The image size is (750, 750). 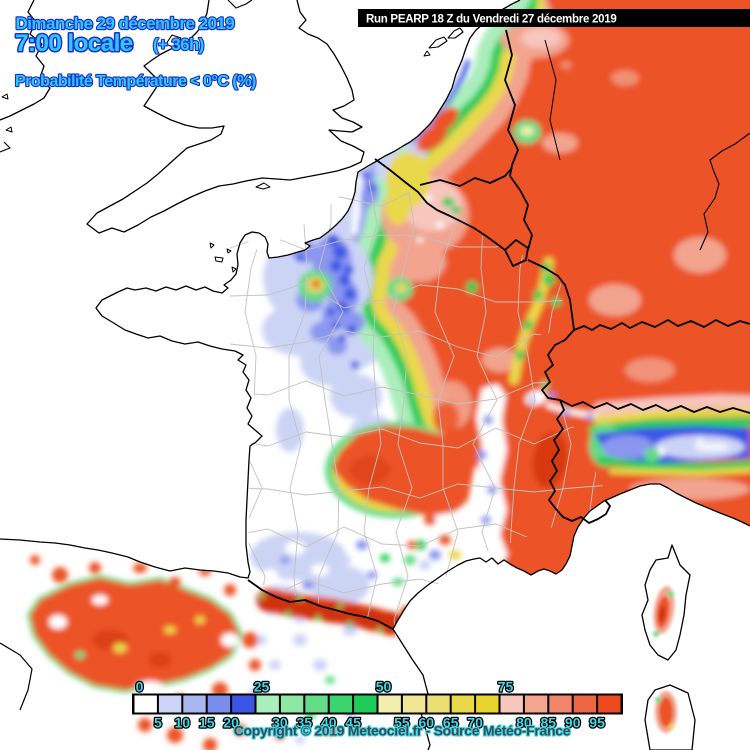 I want to click on svg-text: 65, so click(x=451, y=723).